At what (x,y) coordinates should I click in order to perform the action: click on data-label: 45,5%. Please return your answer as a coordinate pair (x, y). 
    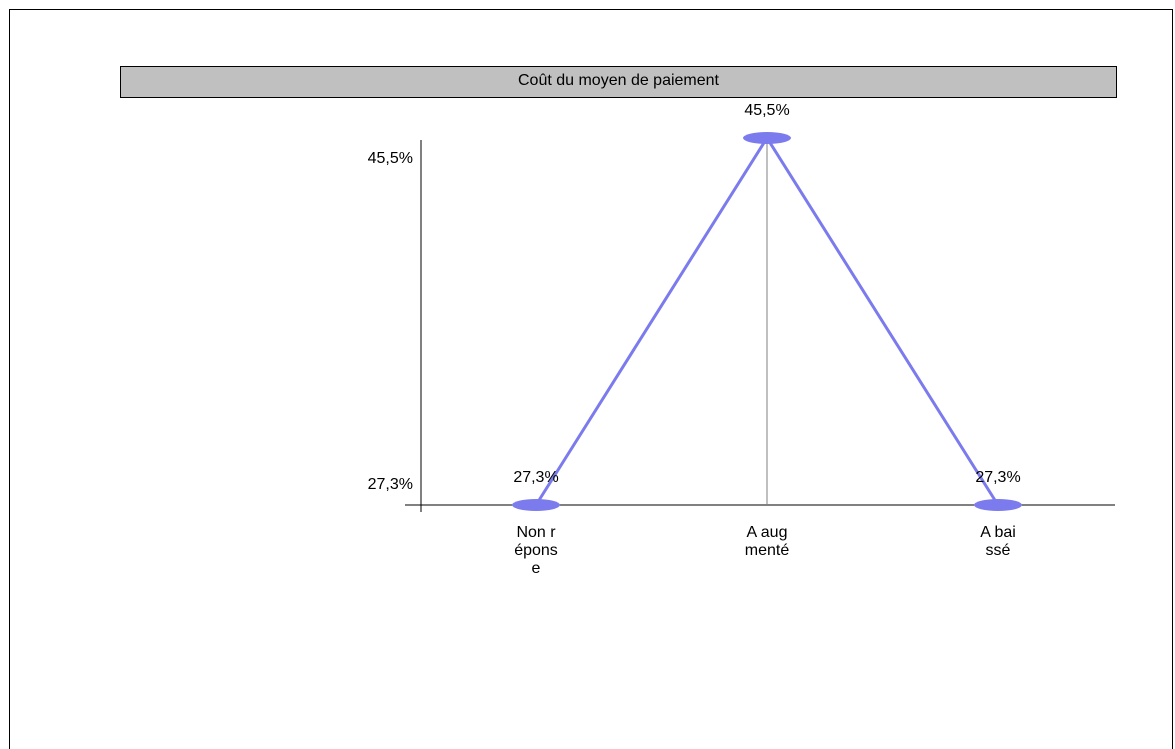
    Looking at the image, I should click on (766, 110).